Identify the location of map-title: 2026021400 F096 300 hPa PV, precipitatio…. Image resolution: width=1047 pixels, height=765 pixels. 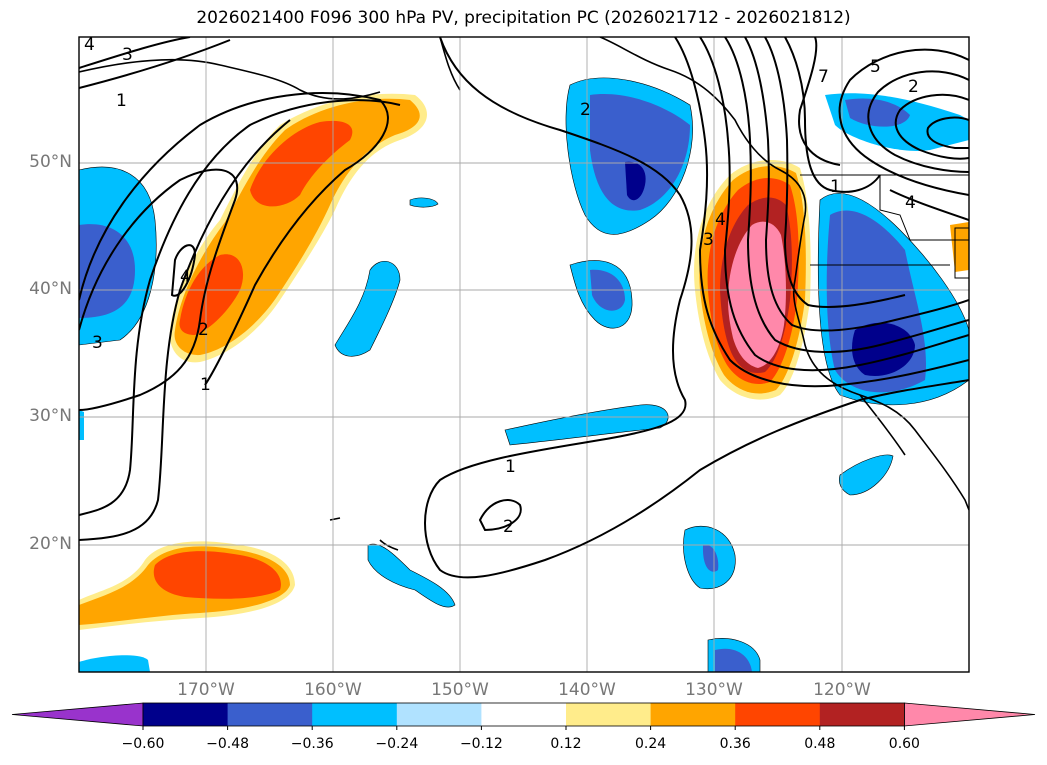
(523, 18).